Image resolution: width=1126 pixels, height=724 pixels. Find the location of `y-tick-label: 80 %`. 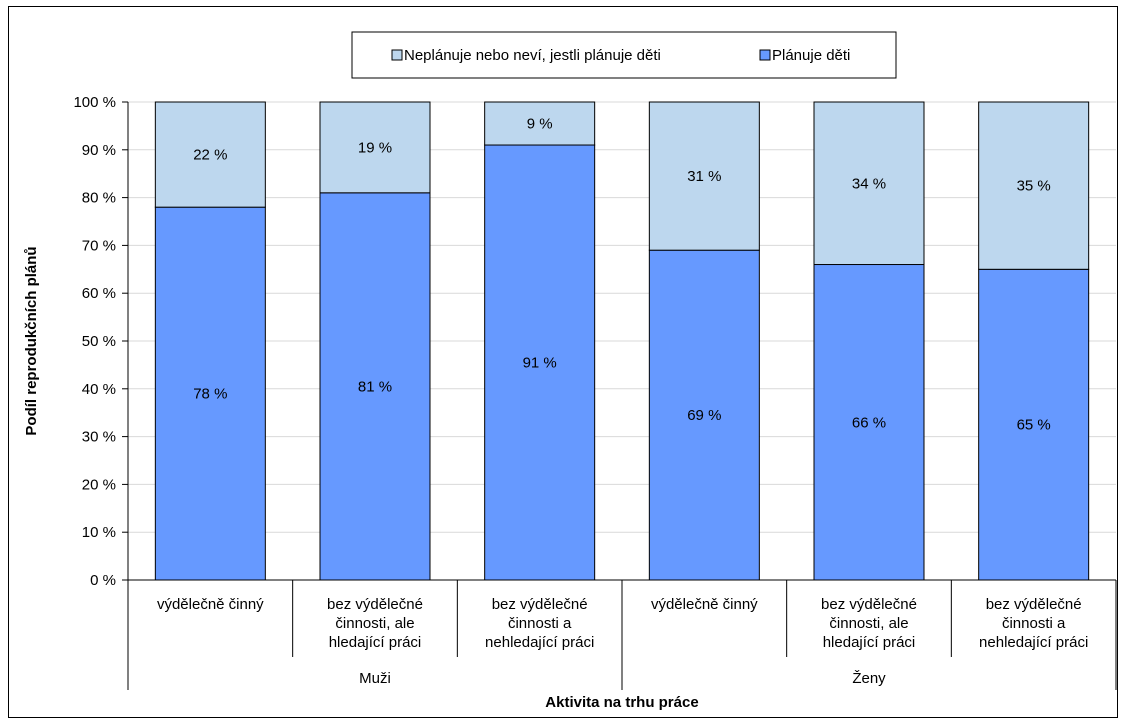

y-tick-label: 80 % is located at coordinates (99, 198).